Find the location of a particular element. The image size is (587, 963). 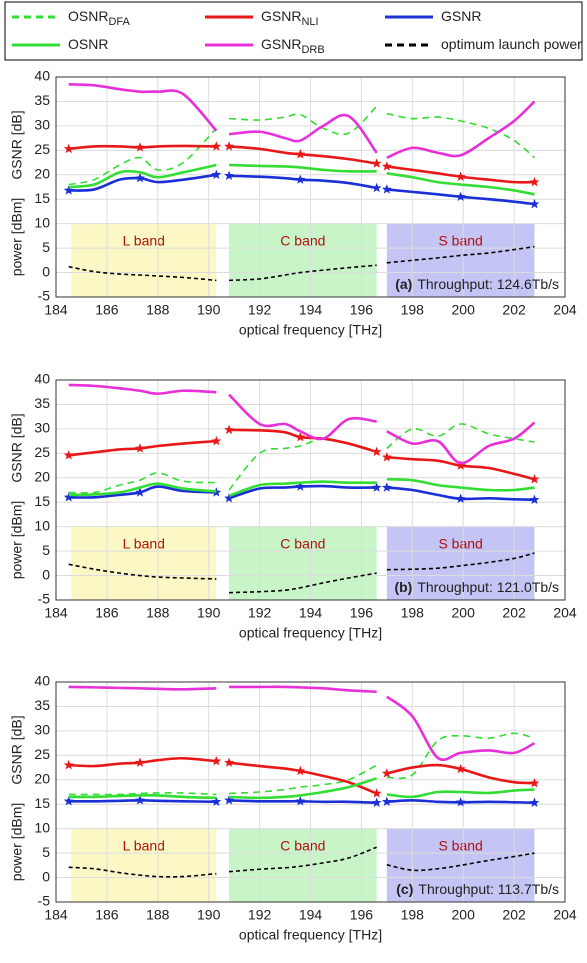

legend-label: GSNRDRB is located at coordinates (293, 46).